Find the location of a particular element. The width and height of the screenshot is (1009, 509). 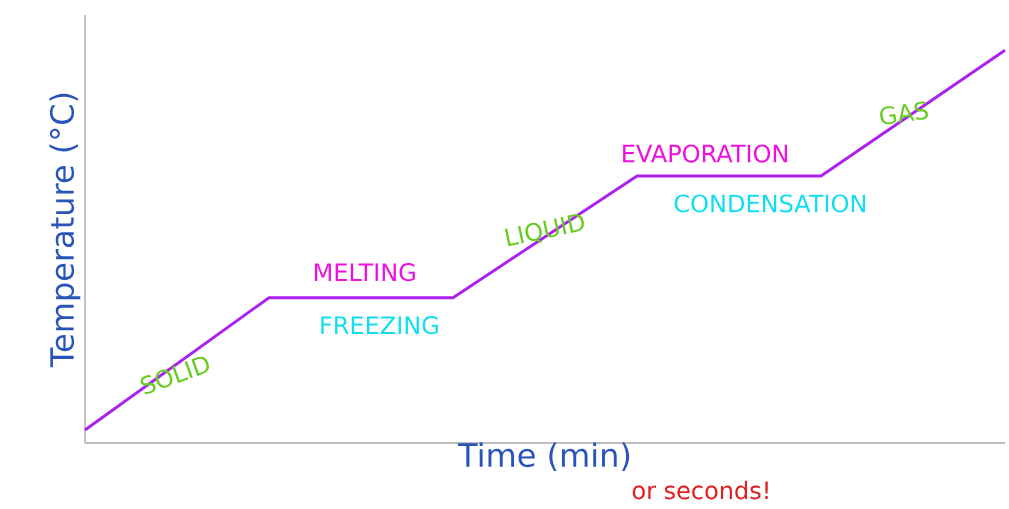

y-axis-title: Temperature (°C) is located at coordinates (65, 230).